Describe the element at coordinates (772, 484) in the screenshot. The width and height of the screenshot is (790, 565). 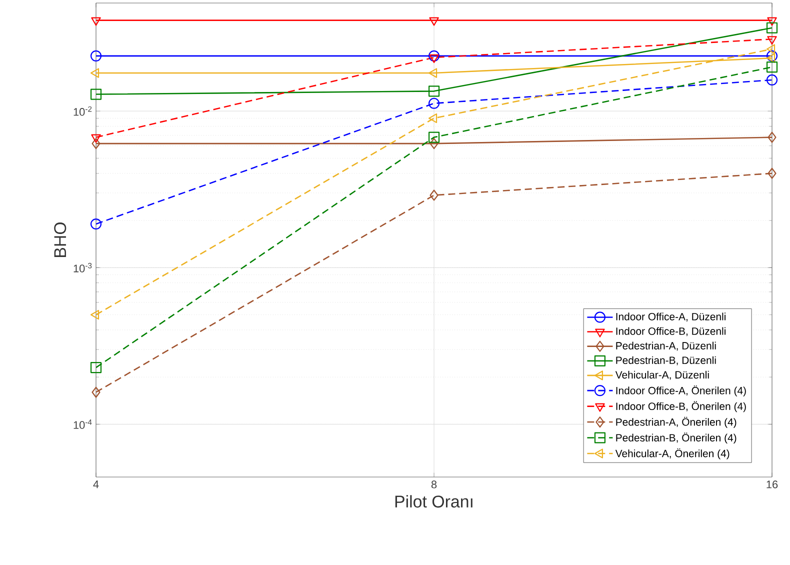
I see `x-tick-label: 16` at that location.